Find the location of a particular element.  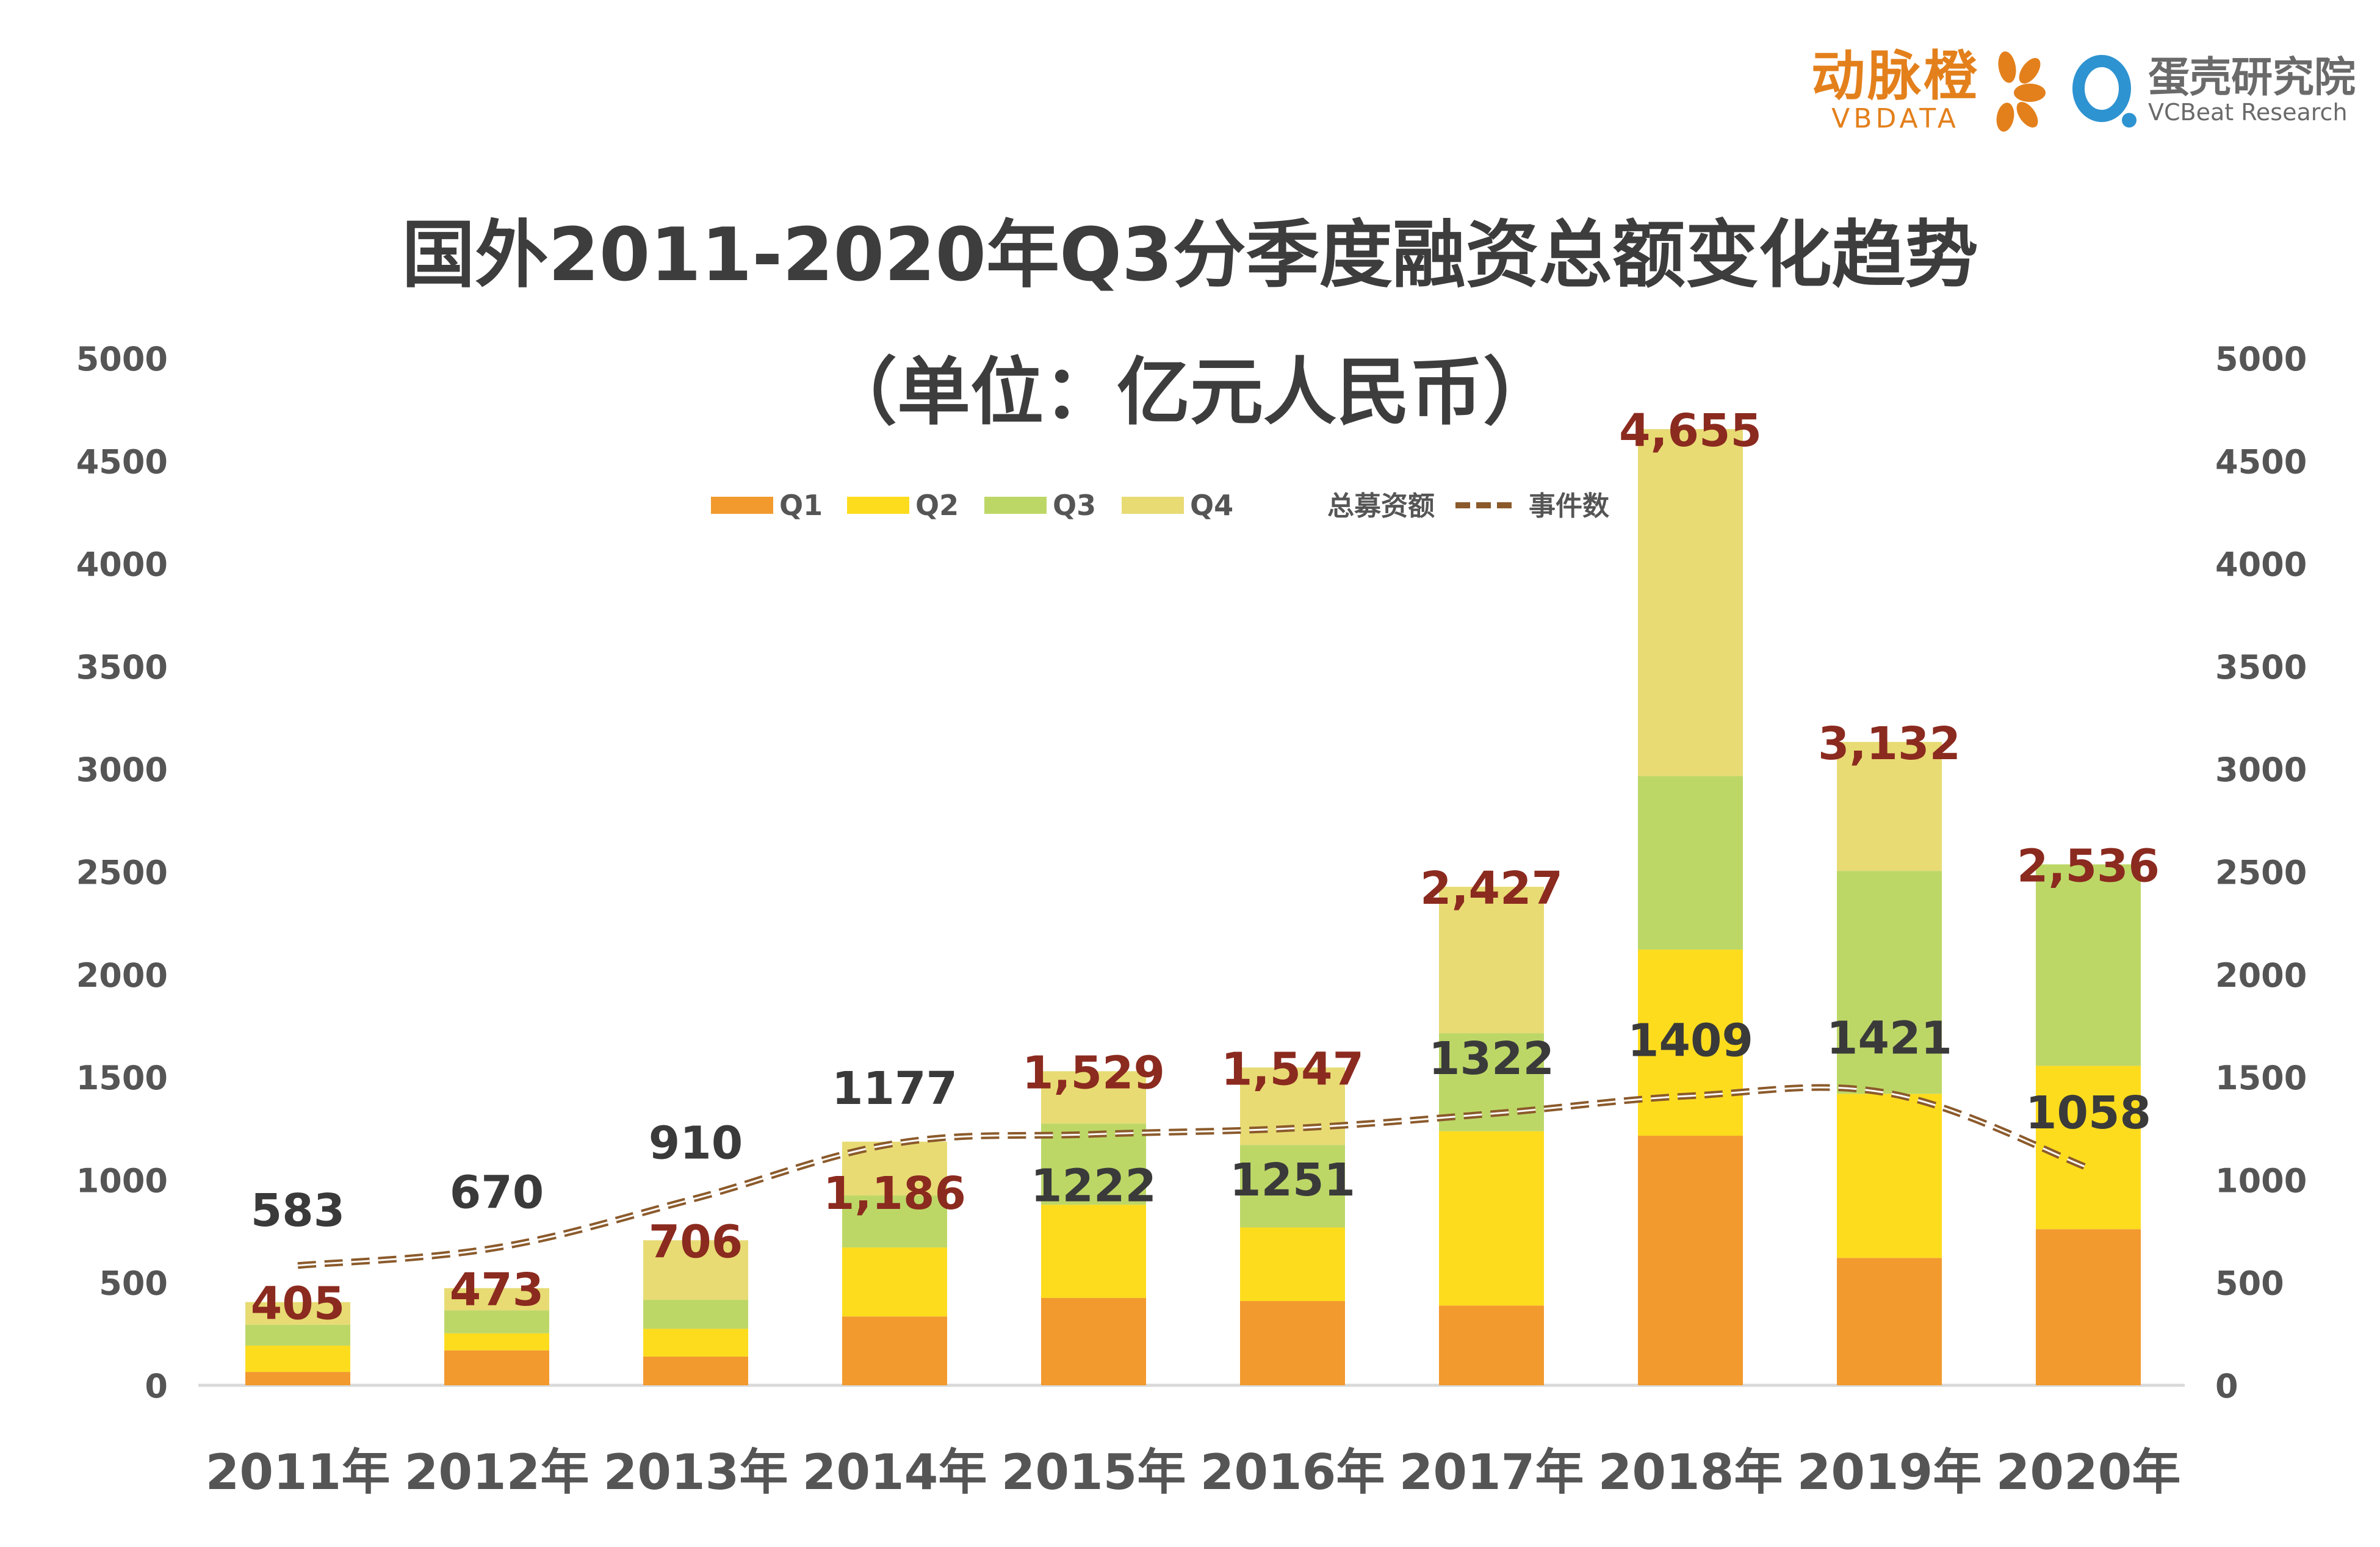

x-axis-label: 2020年 is located at coordinates (2088, 1472).